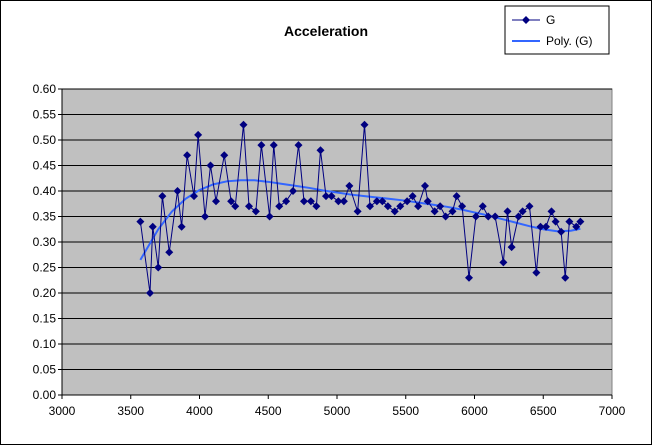 The image size is (652, 445). I want to click on y-tick-label-9: 0.45, so click(45, 166).